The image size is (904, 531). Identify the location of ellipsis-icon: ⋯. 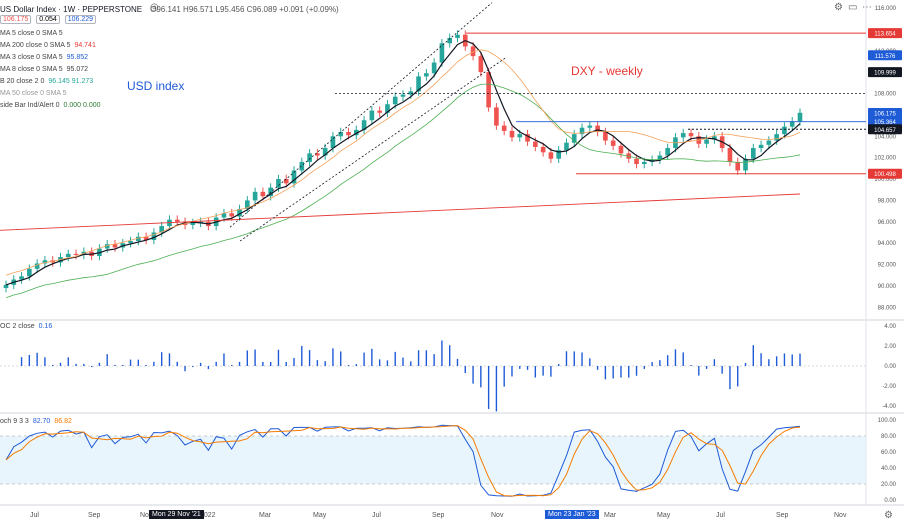
(867, 7).